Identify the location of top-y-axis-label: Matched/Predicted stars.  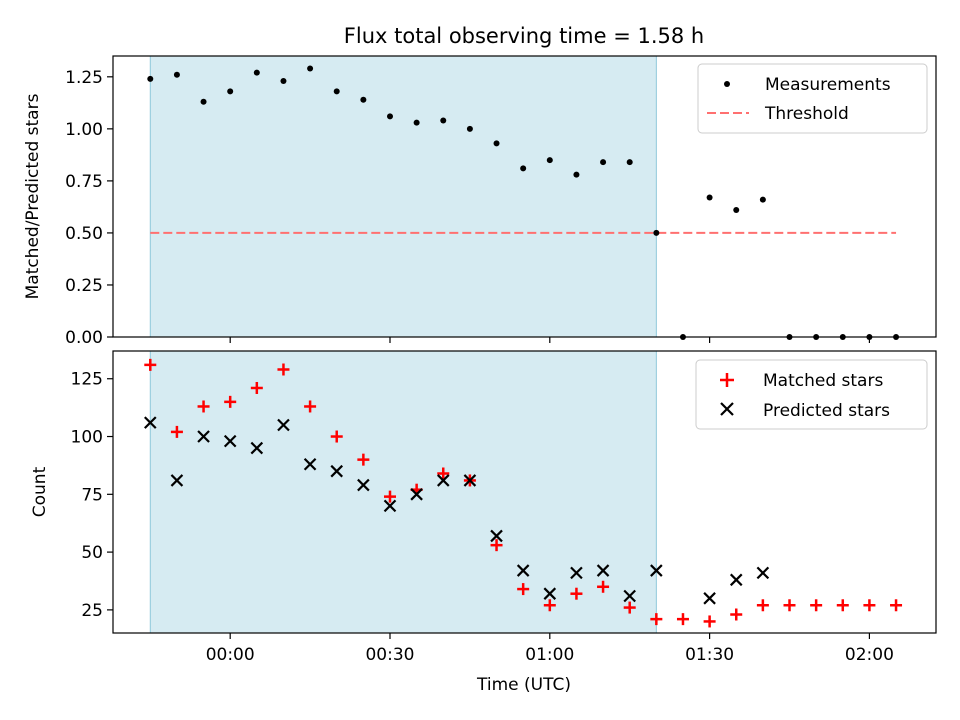
(33, 196).